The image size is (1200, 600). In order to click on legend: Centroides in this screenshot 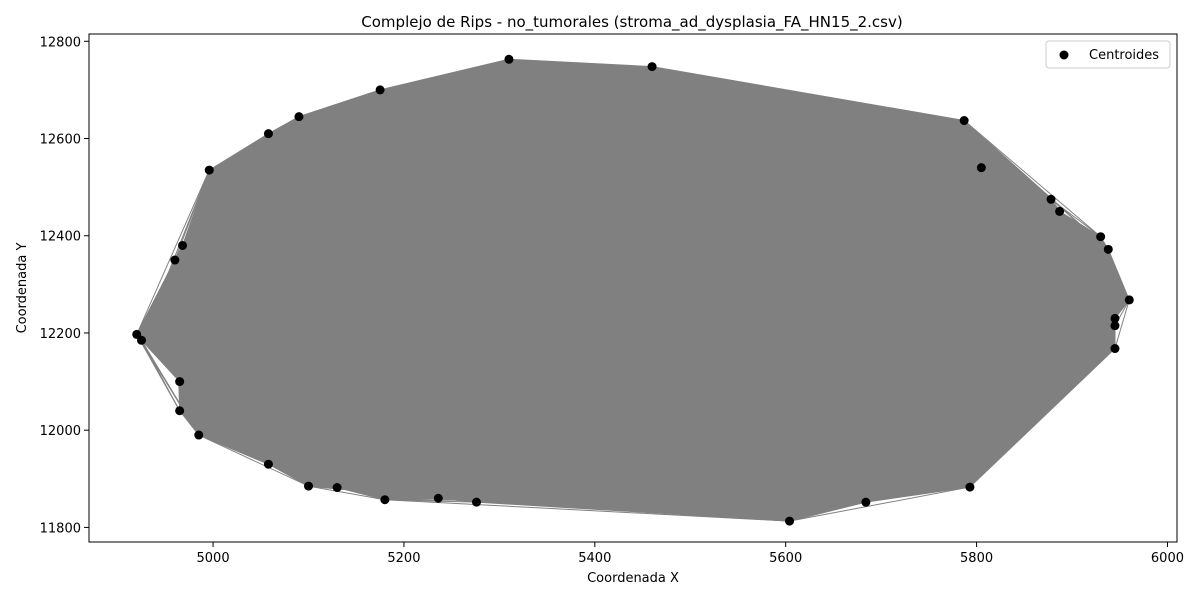, I will do `click(1108, 54)`.